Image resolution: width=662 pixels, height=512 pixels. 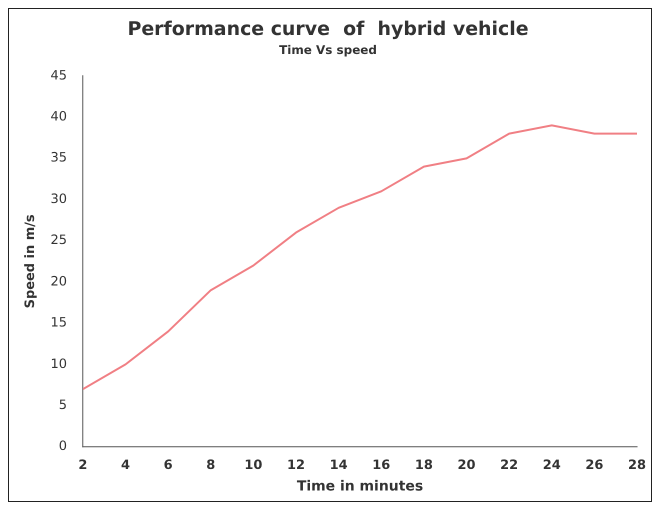 I want to click on y-tick-label: 10, so click(x=58, y=364).